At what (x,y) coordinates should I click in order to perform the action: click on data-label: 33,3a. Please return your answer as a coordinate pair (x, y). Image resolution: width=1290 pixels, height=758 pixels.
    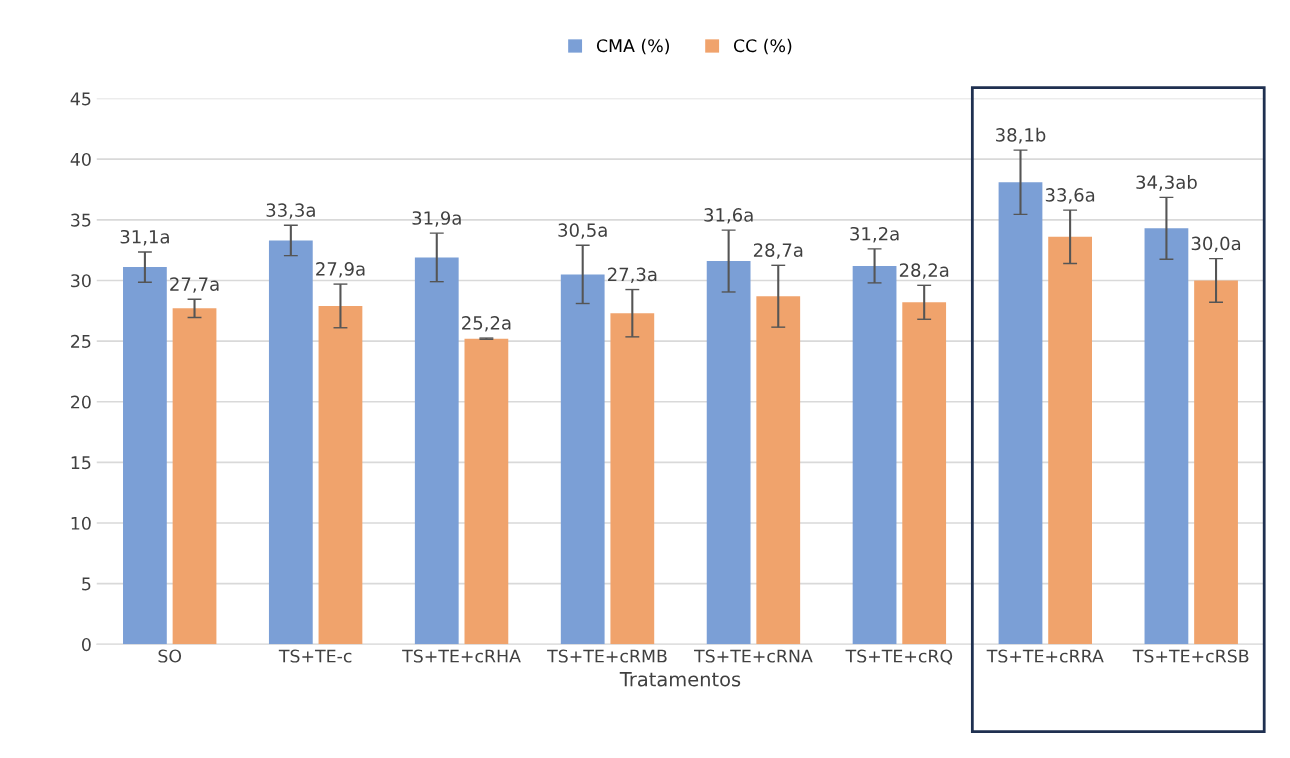
    Looking at the image, I should click on (290, 211).